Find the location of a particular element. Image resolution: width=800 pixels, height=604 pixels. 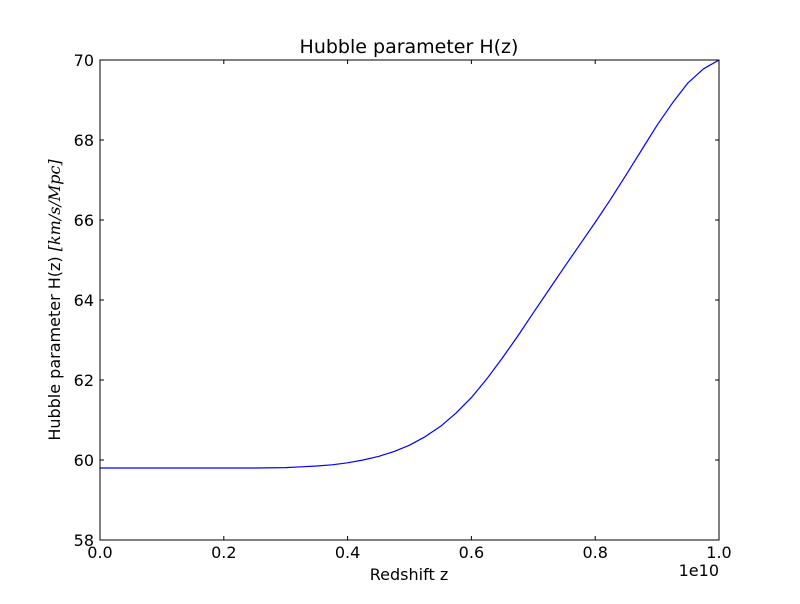

y-tick-label: 68 is located at coordinates (84, 140).